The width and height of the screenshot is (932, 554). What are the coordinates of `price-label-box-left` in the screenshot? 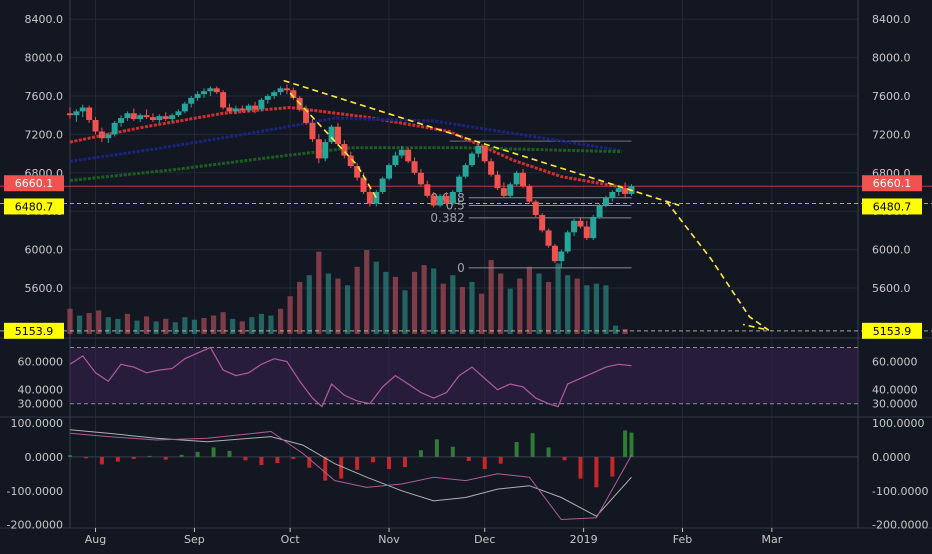 It's located at (34, 206).